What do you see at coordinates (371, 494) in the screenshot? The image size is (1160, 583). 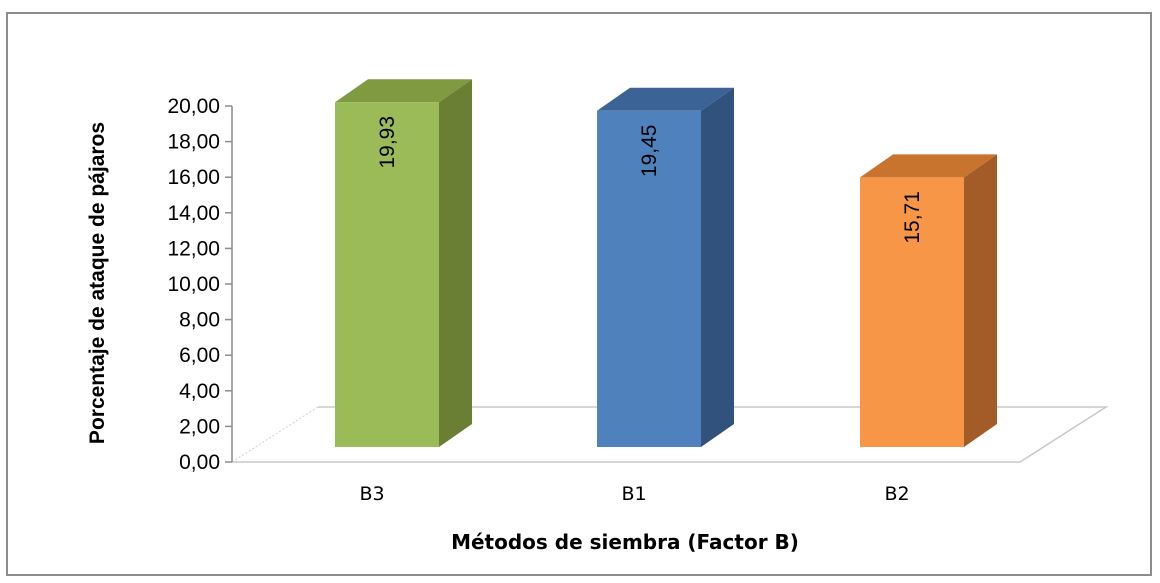 I see `category-label: B3` at bounding box center [371, 494].